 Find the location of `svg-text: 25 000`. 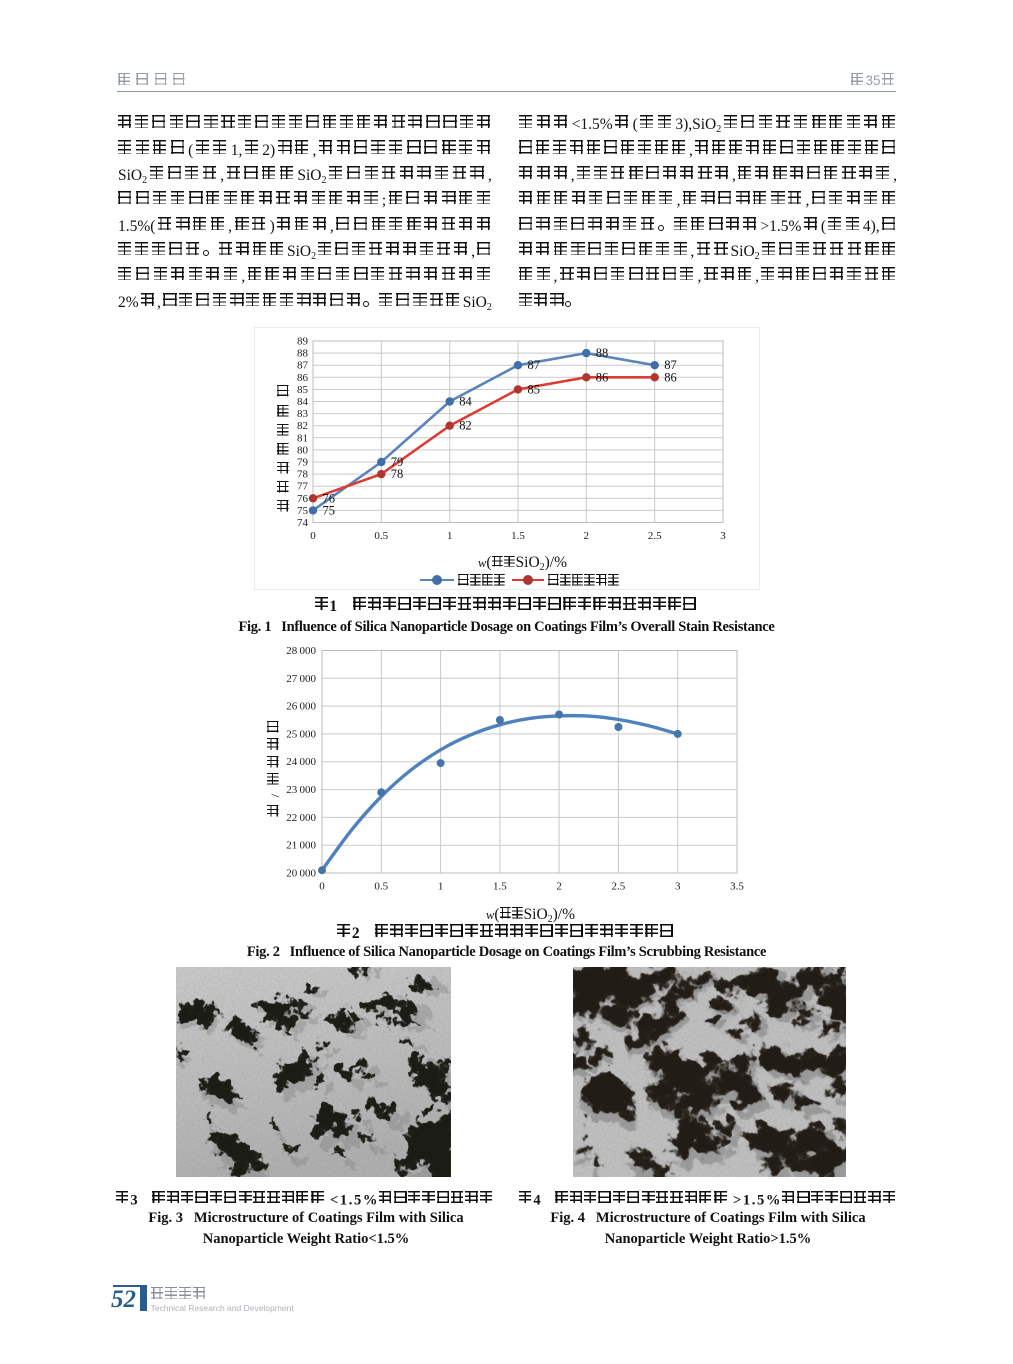

svg-text: 25 000 is located at coordinates (301, 734).